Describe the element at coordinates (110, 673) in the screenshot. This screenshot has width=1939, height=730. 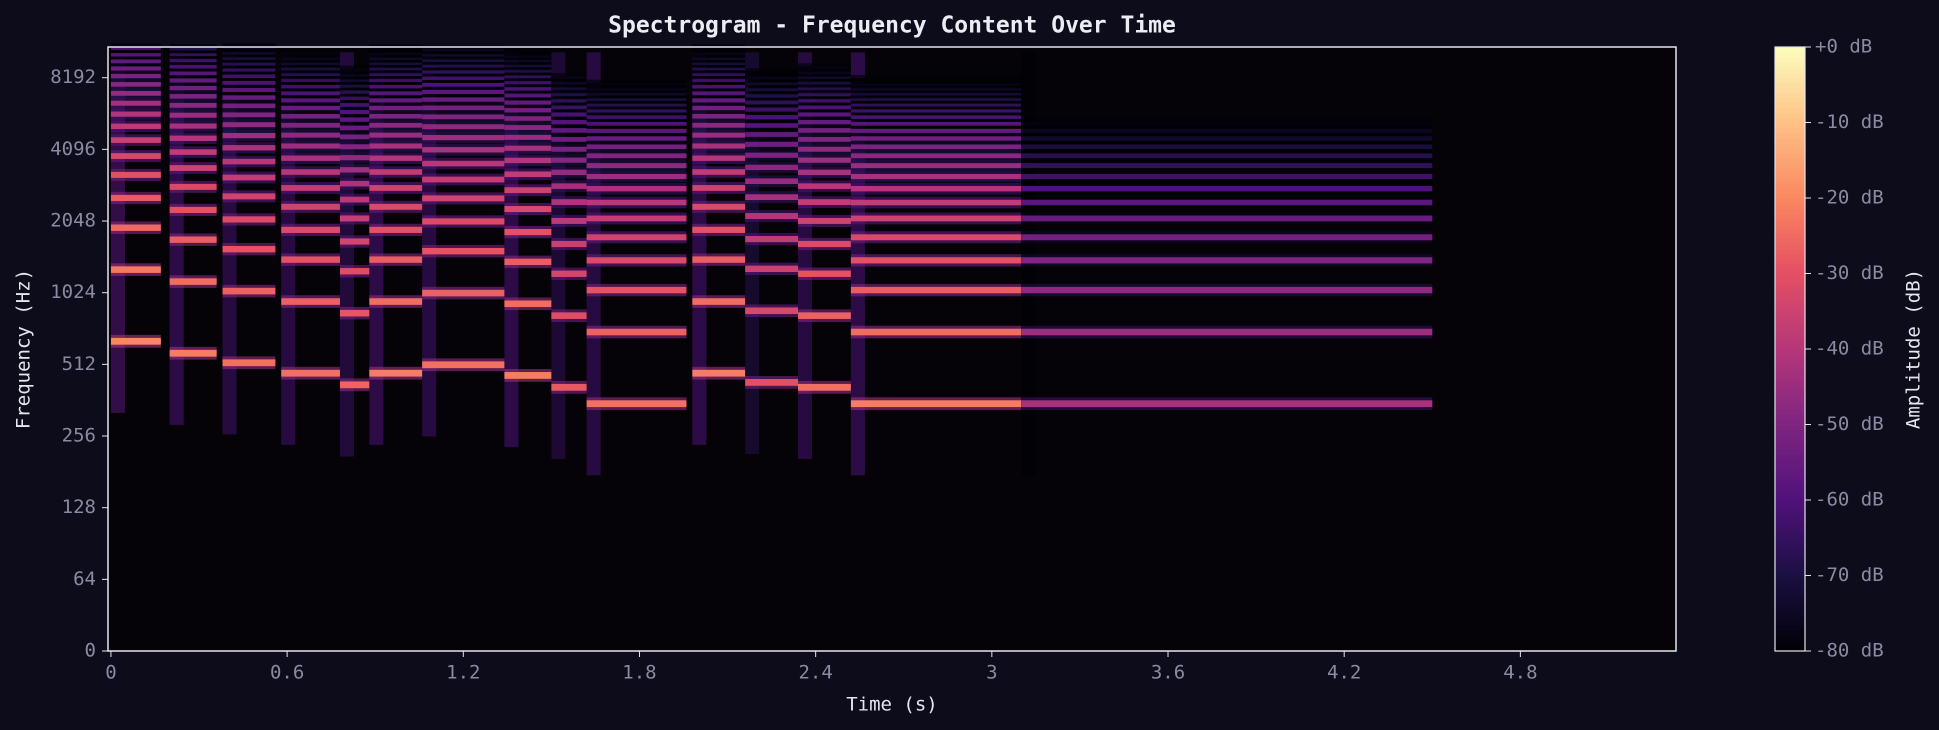
I see `x-tick-label: 0` at that location.